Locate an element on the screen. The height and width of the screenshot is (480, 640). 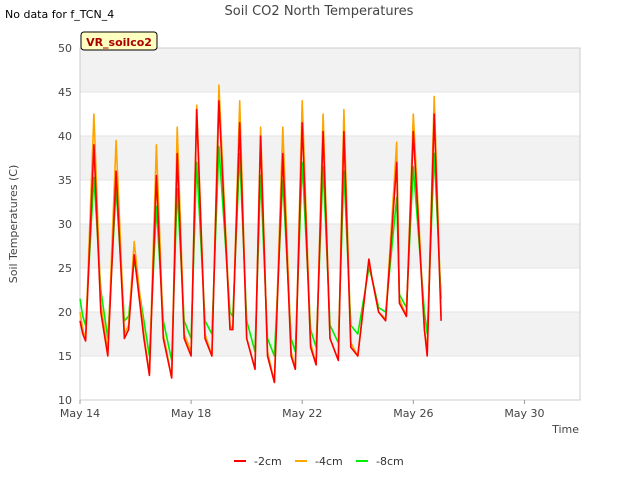
annotation-label: VR_soilco2 is located at coordinates (119, 42).